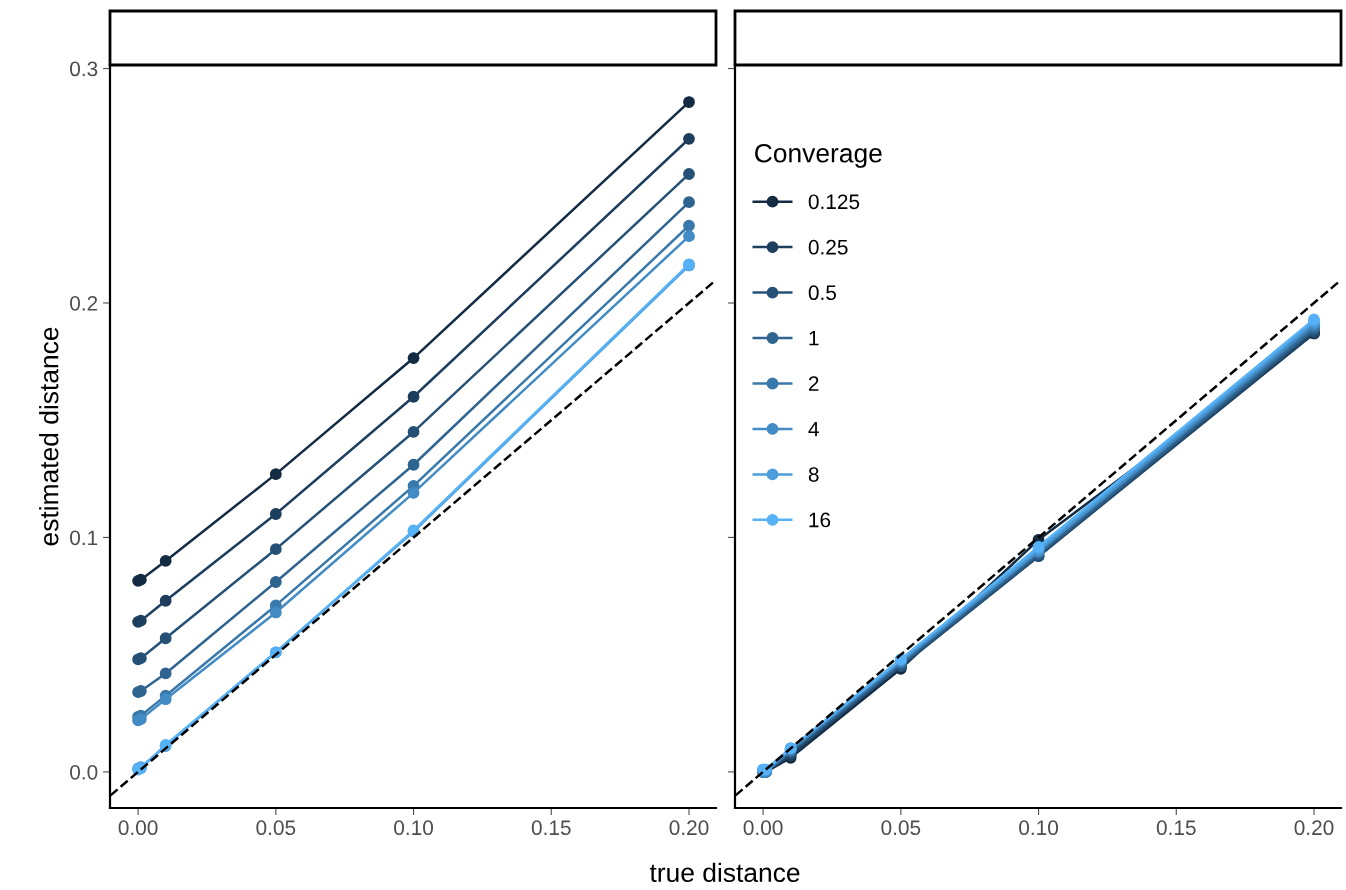  Describe the element at coordinates (84, 538) in the screenshot. I see `y-tick-label: 0.1` at that location.